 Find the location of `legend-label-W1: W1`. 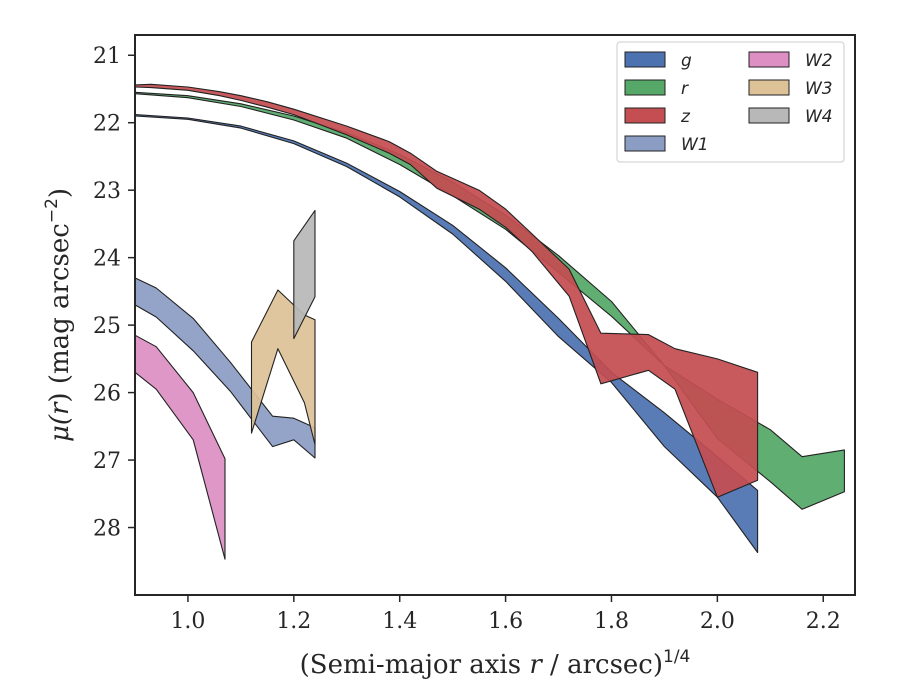

legend-label-W1: W1 is located at coordinates (695, 145).